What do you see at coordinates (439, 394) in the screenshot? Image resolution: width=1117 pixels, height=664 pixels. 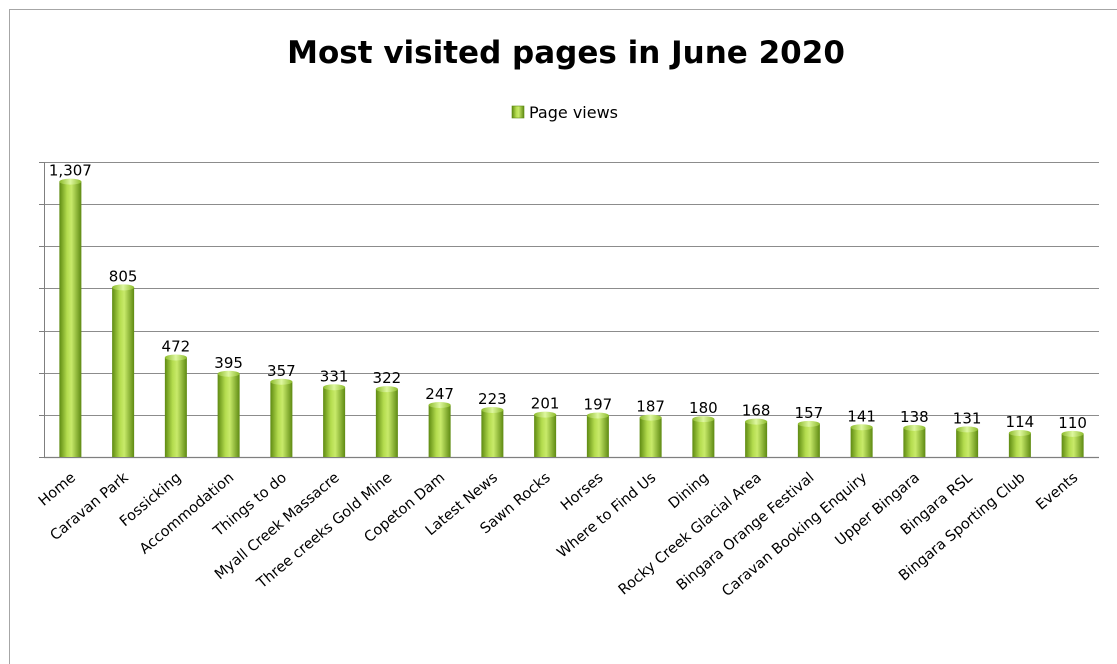 I see `data-label: 247` at bounding box center [439, 394].